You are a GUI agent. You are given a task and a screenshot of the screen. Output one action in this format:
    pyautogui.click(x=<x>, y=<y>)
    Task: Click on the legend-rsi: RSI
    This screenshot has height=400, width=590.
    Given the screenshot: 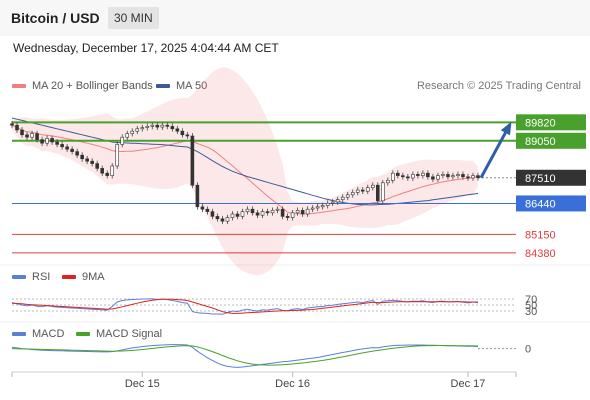 What is the action you would take?
    pyautogui.click(x=31, y=277)
    